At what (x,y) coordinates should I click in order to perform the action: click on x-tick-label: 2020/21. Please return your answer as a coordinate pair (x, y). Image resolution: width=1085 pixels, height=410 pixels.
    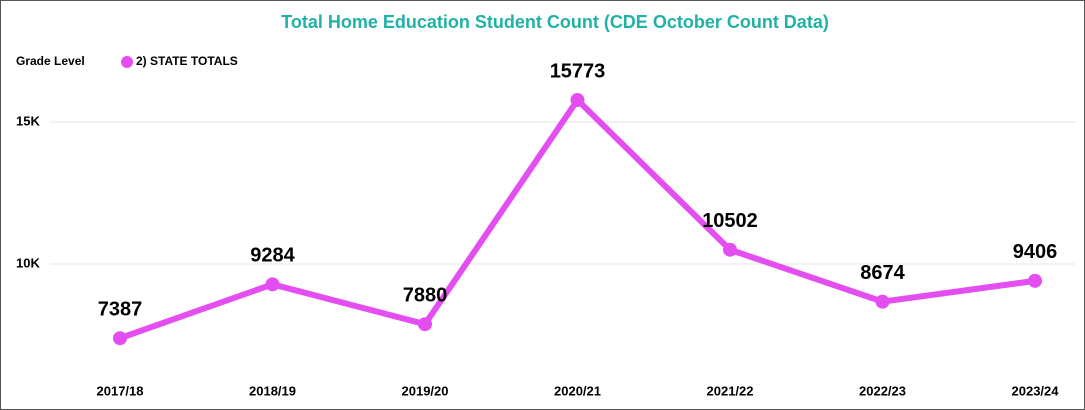
    Looking at the image, I should click on (577, 390).